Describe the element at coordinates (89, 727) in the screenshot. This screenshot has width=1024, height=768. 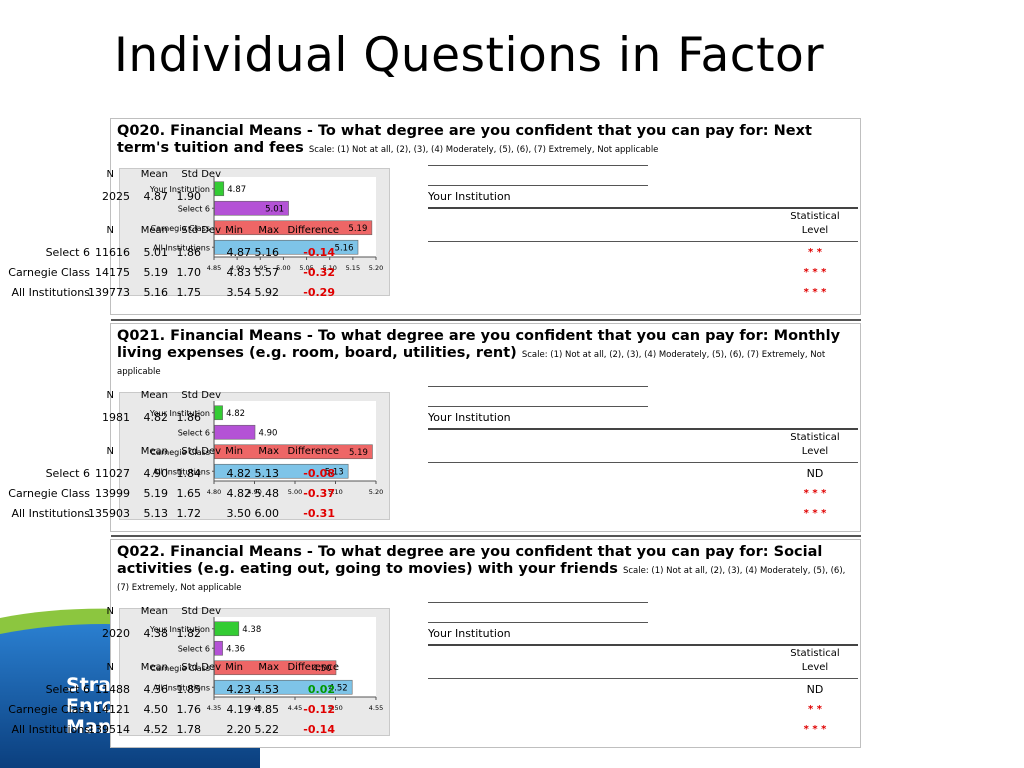
I see `brand-text-line-3: Man` at that location.